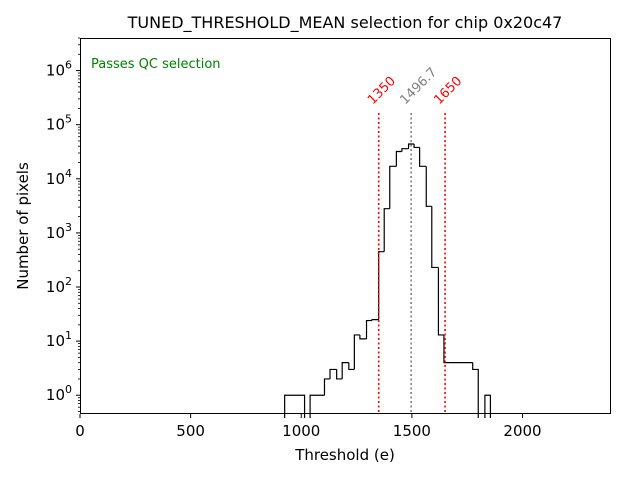 The width and height of the screenshot is (640, 480). What do you see at coordinates (59, 69) in the screenshot?
I see `y-tick-label: 10⁶` at bounding box center [59, 69].